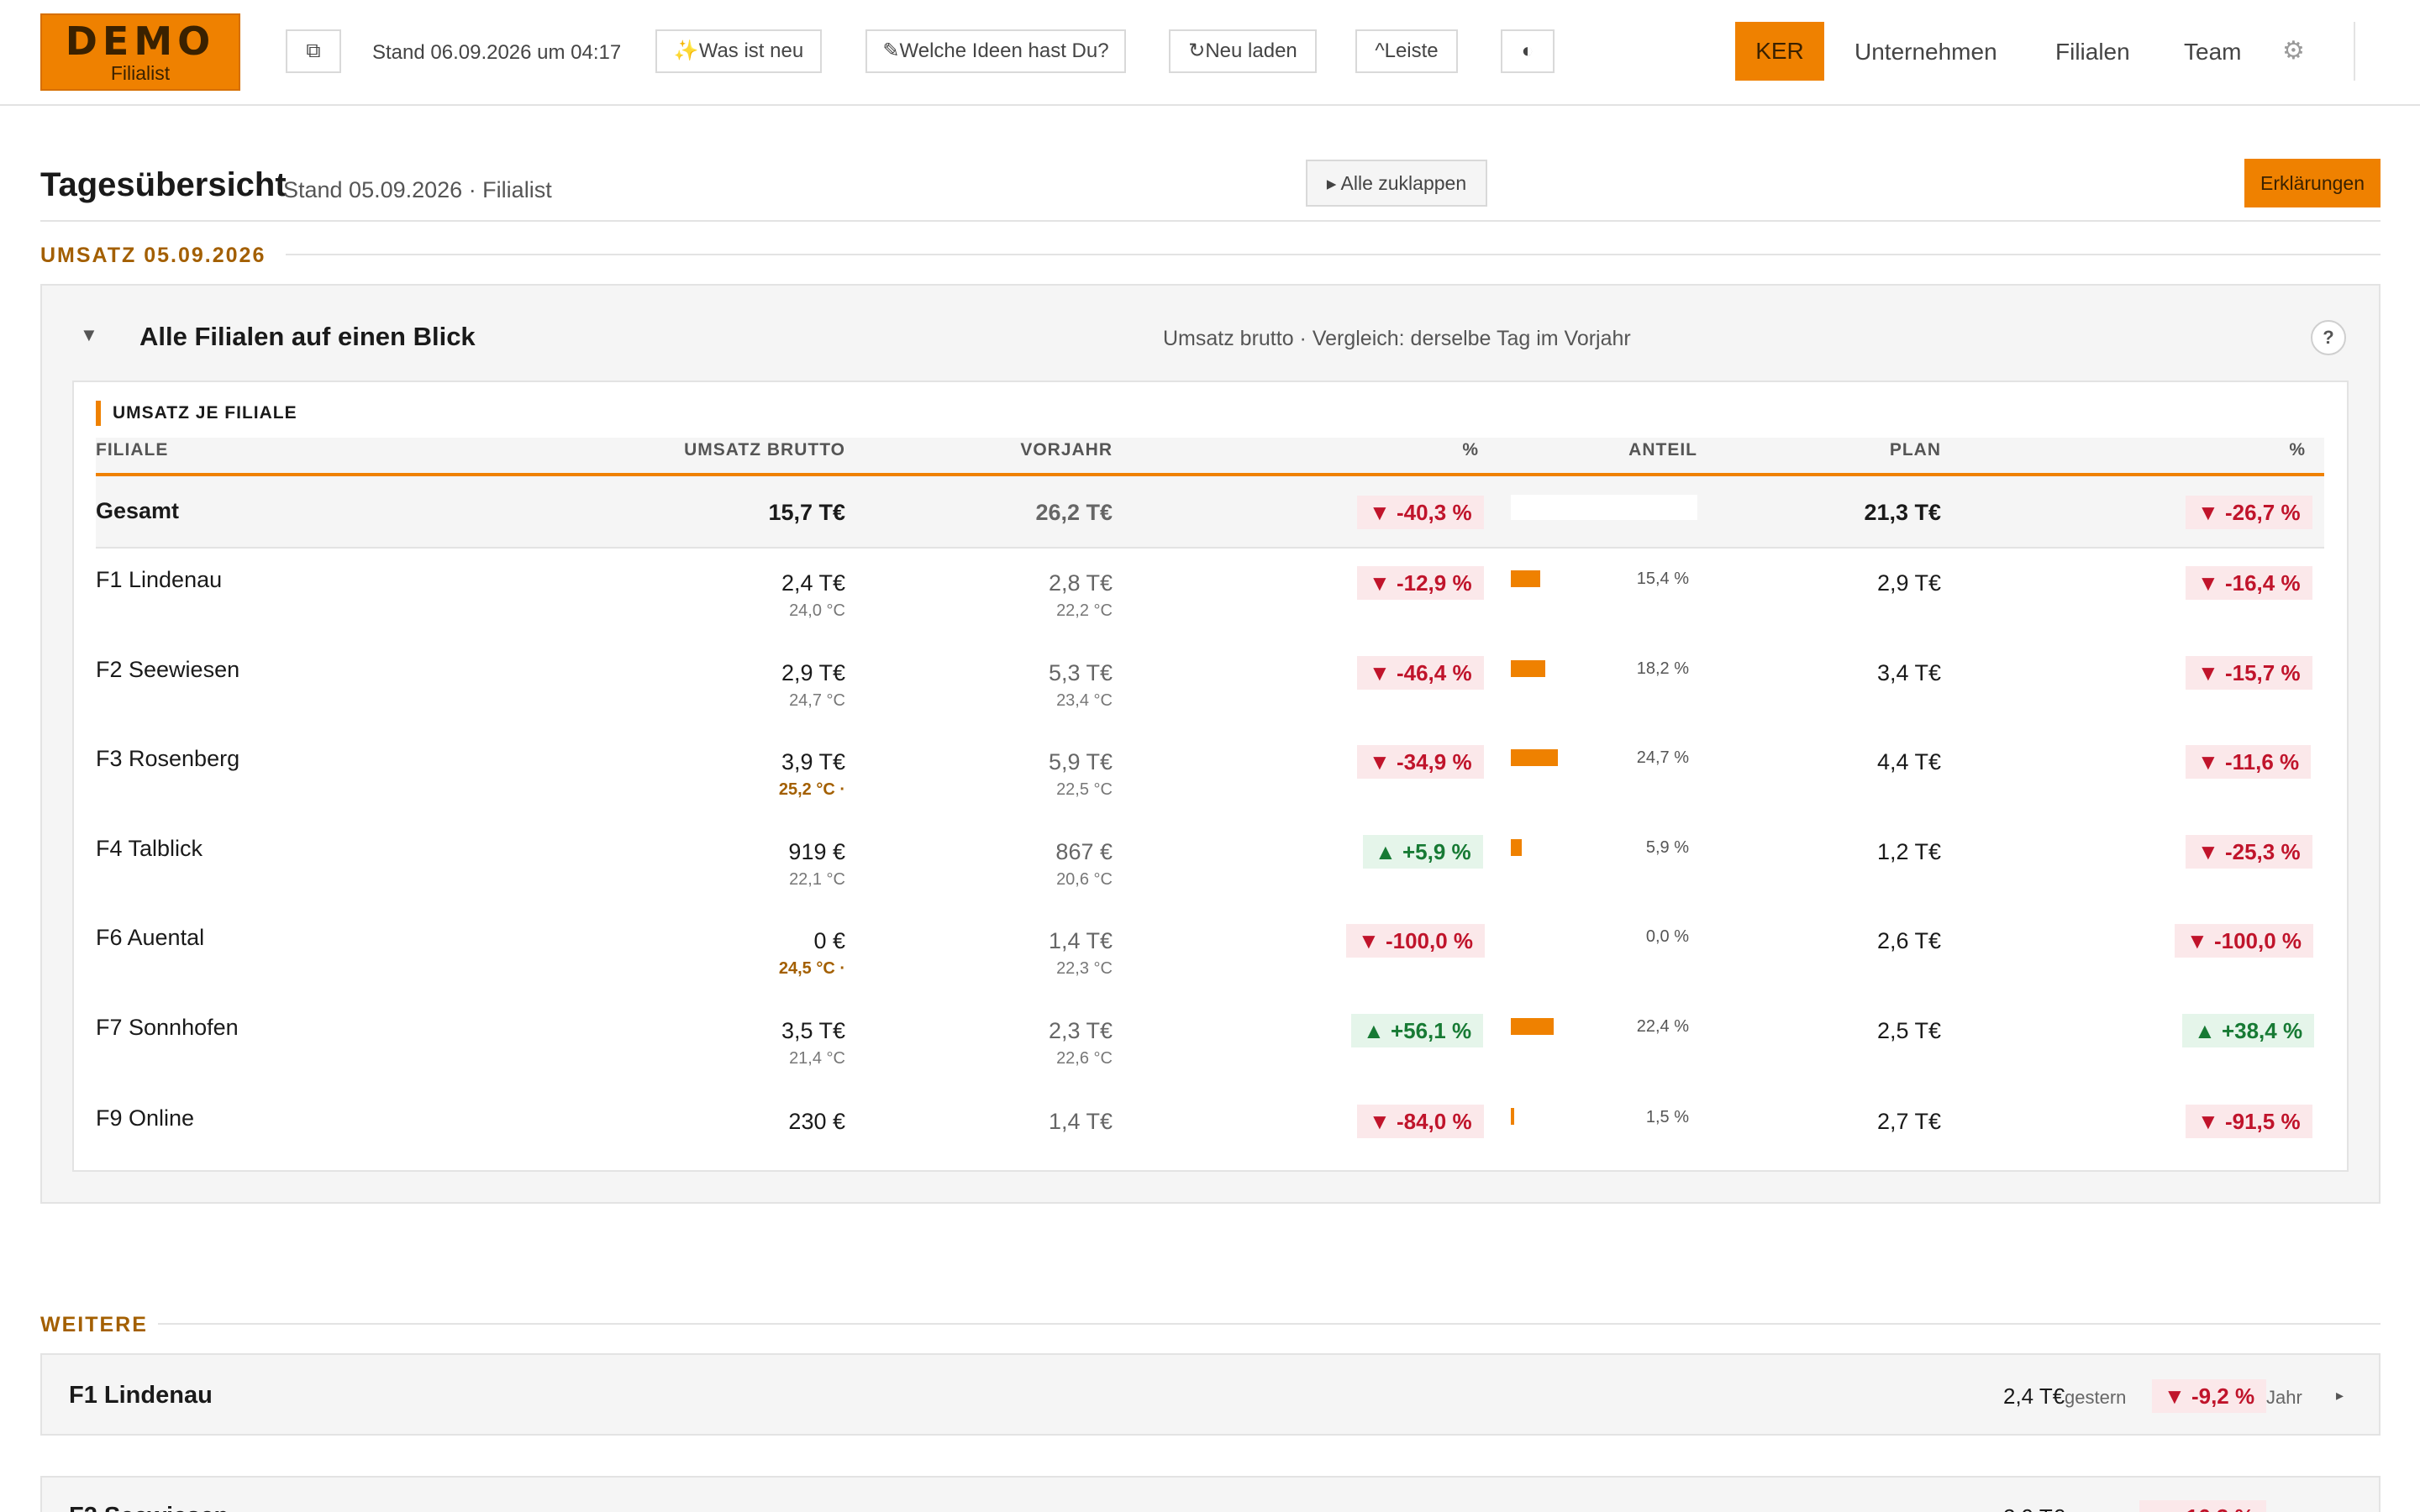 The height and width of the screenshot is (1512, 2420). Describe the element at coordinates (2213, 52) in the screenshot. I see `nav-team: Team` at that location.